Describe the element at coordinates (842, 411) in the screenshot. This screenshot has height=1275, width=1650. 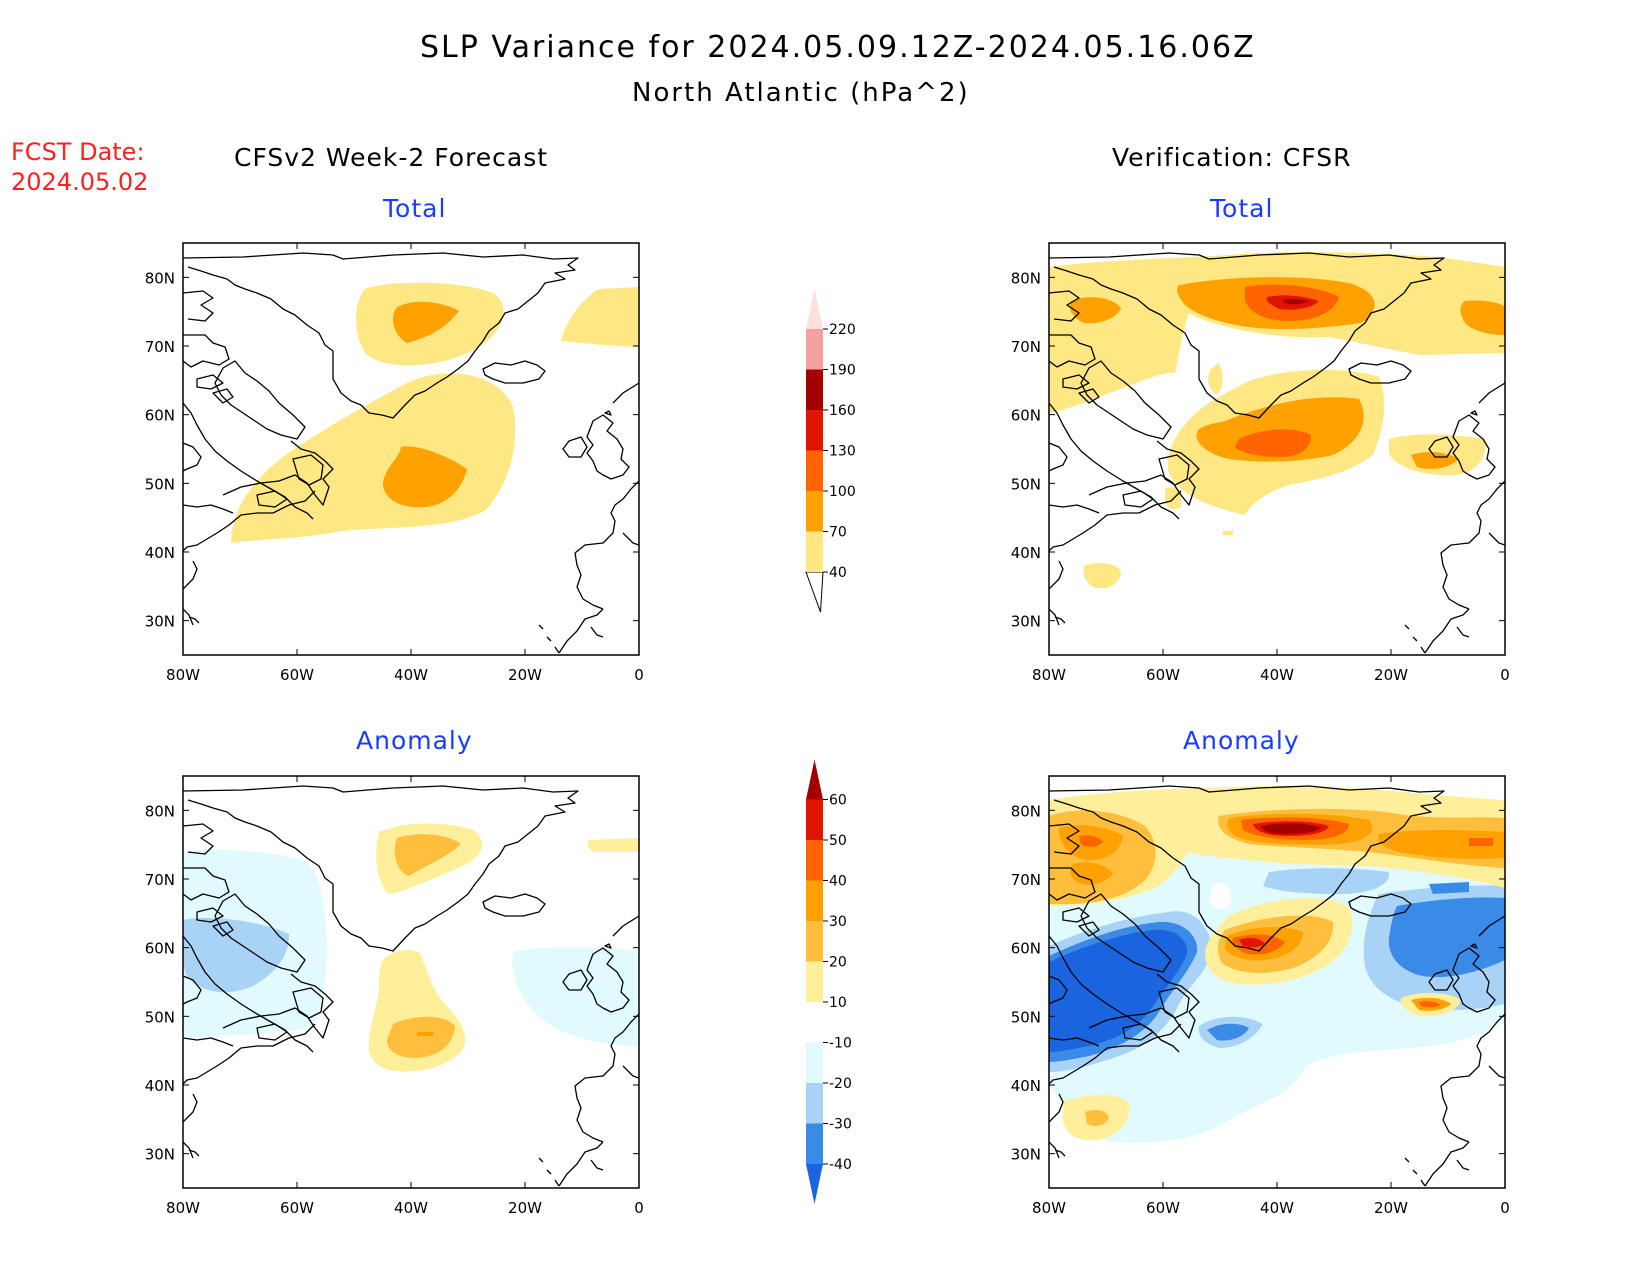
I see `colorbar-total-label: 160` at that location.